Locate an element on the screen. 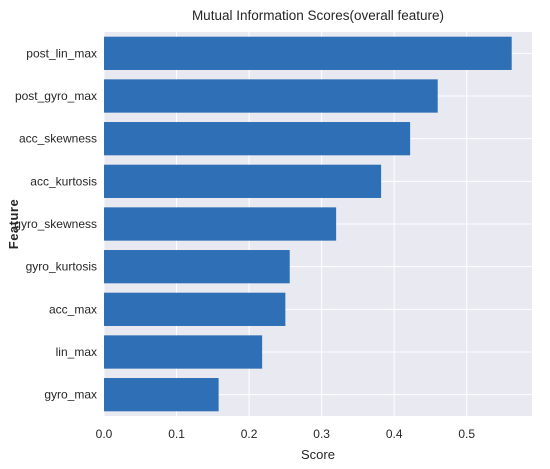  bar-acc-kurtosis is located at coordinates (243, 181).